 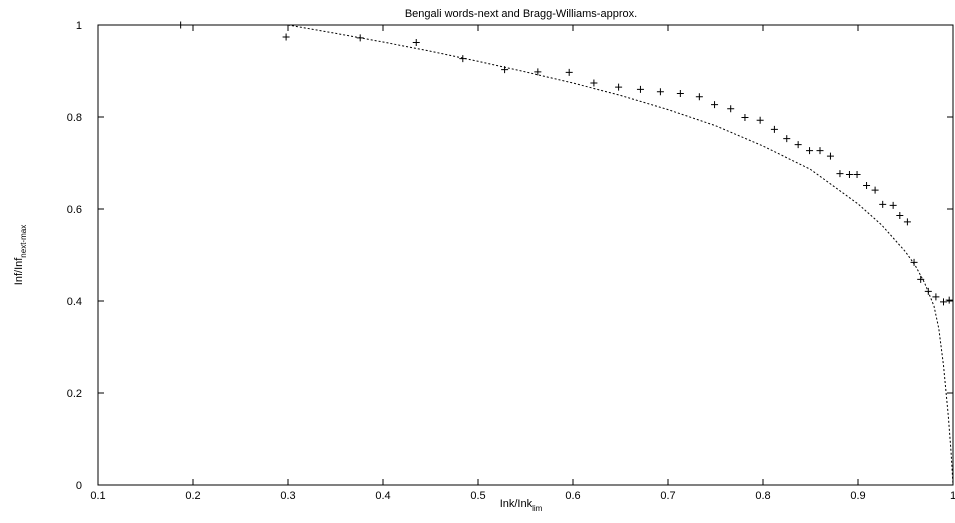 I want to click on y-tick-label: 0.6, so click(x=74, y=210).